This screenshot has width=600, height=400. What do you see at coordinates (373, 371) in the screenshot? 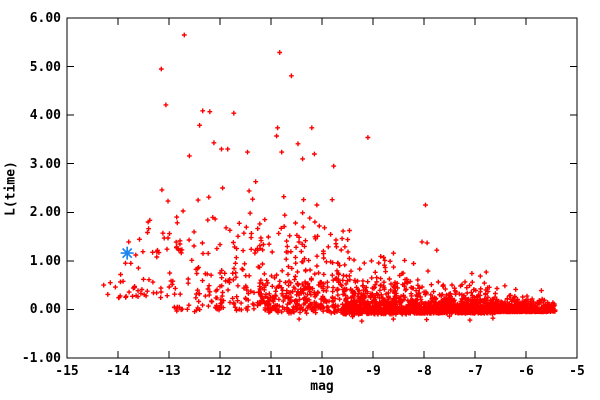
I see `x-tick-label: -9` at bounding box center [373, 371].